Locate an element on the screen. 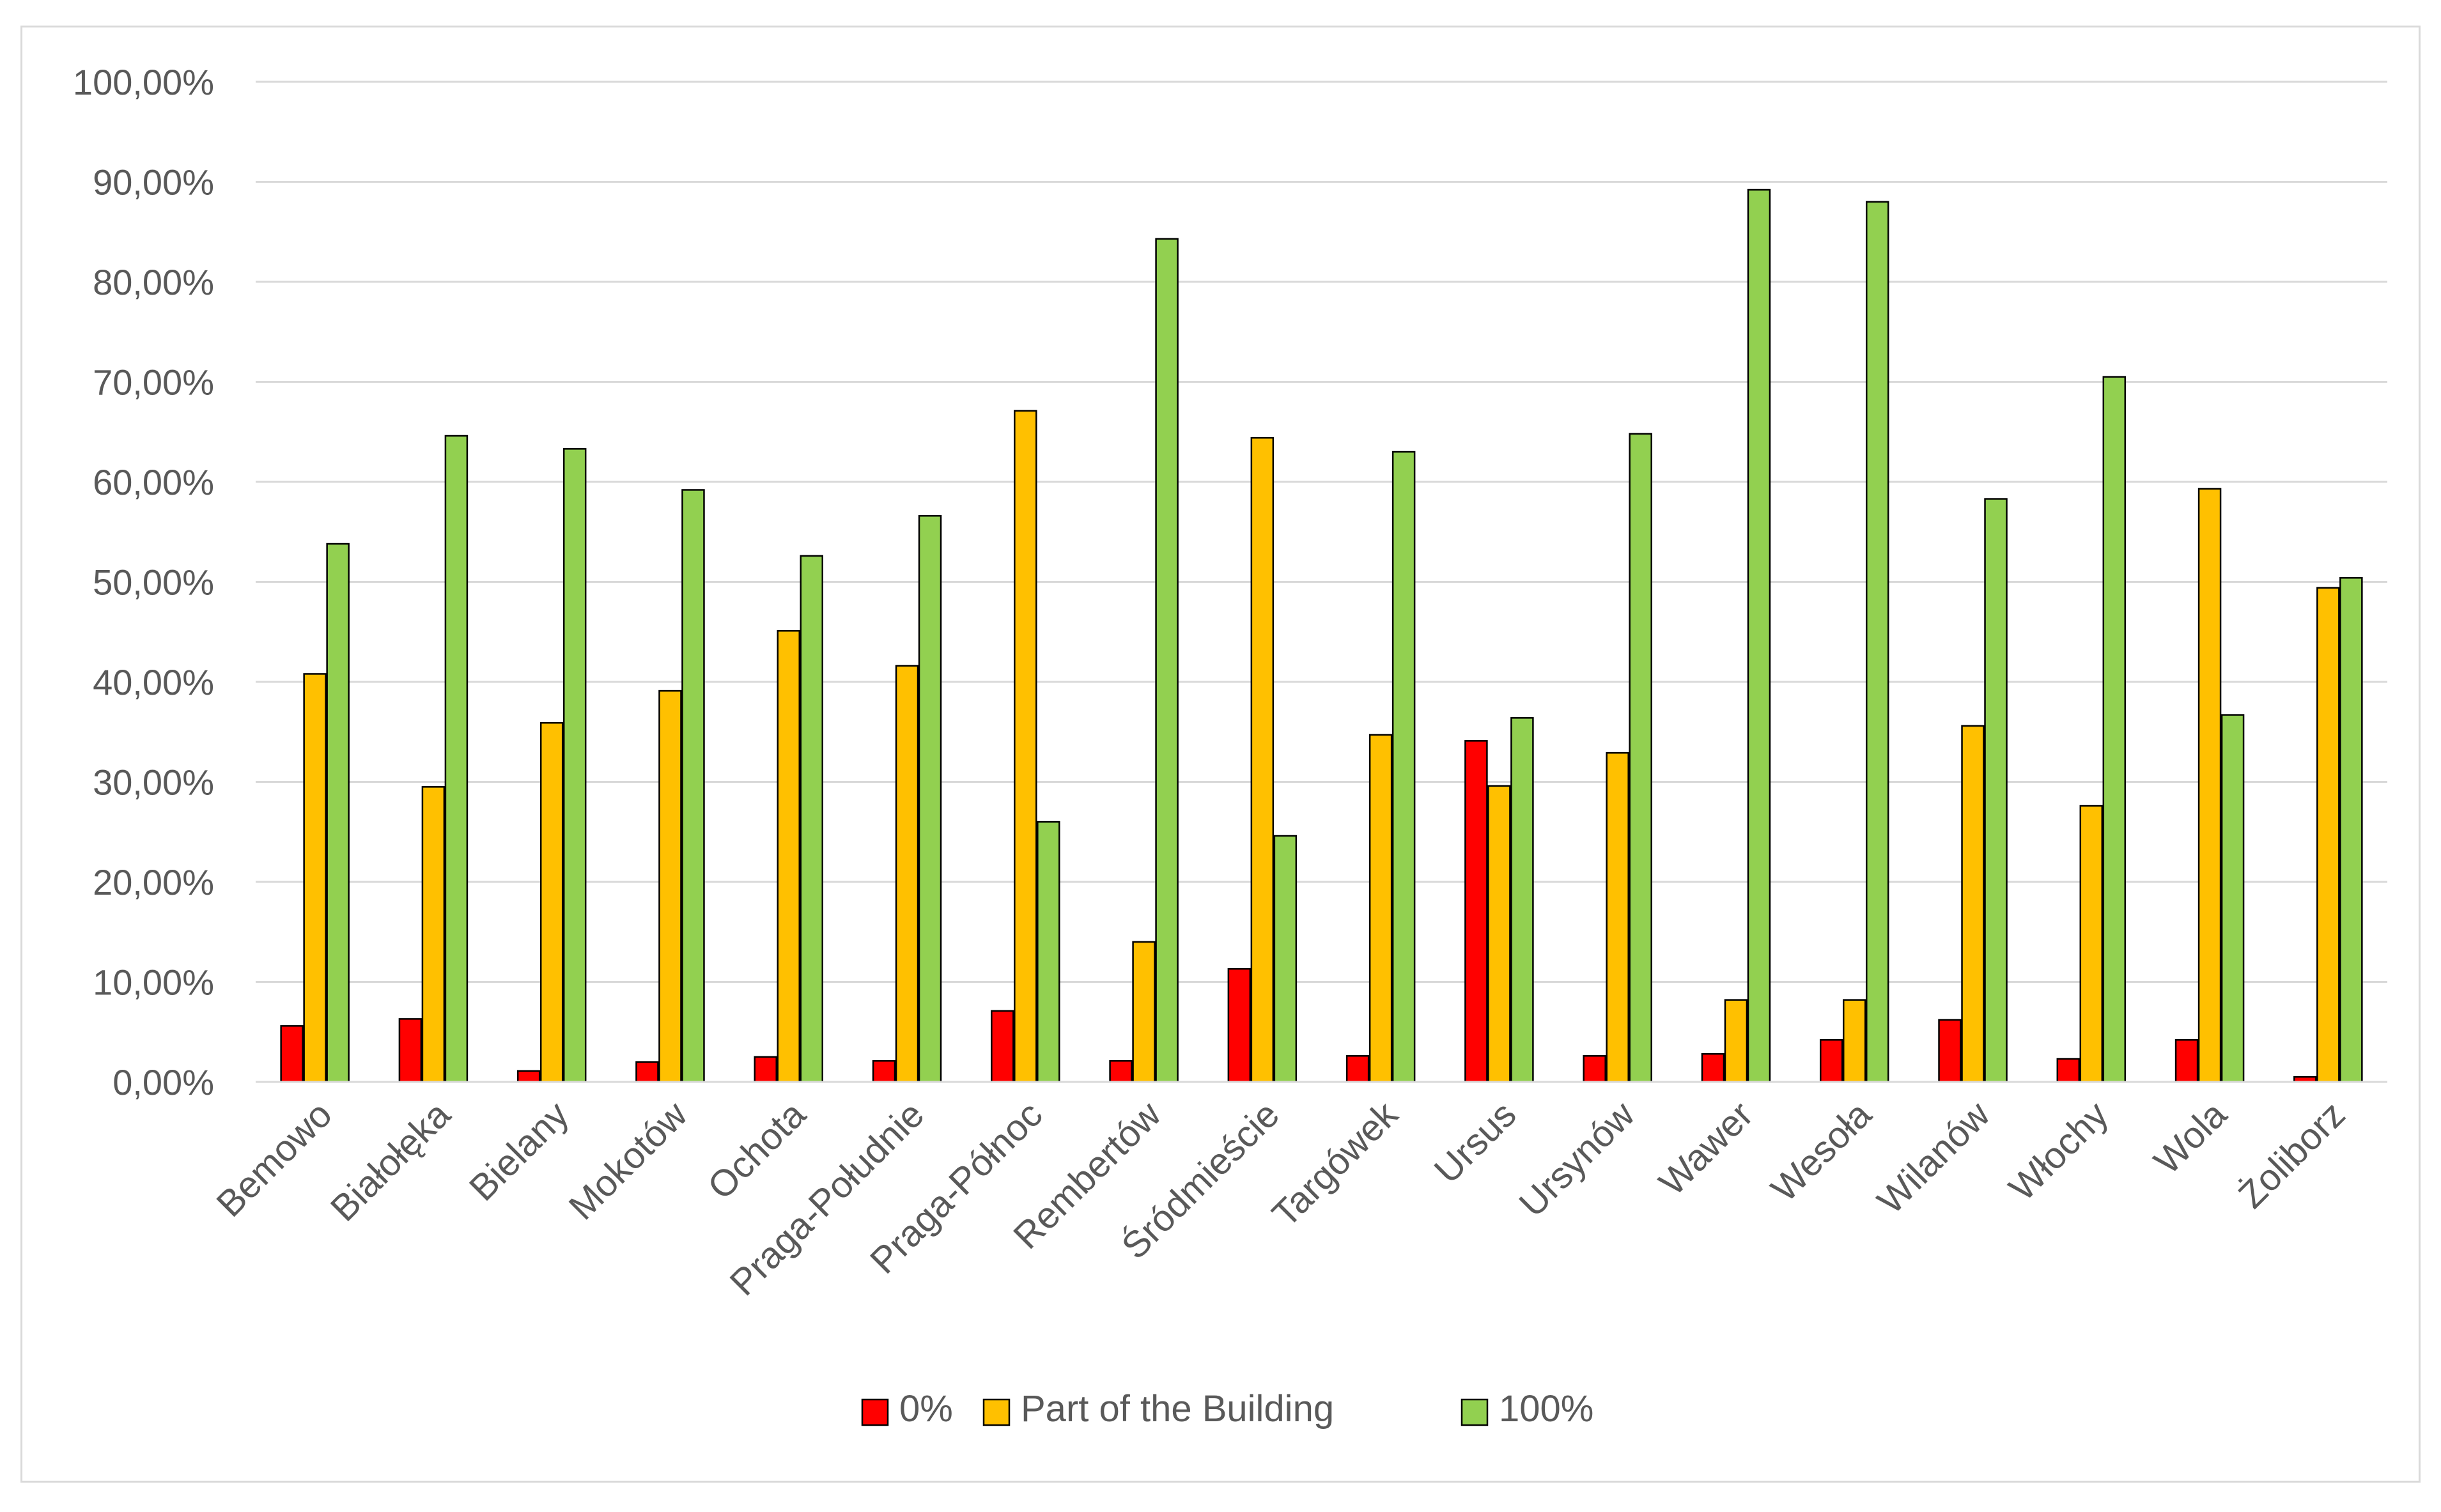 The image size is (2441, 1512). legend-label: 100% is located at coordinates (1546, 1409).